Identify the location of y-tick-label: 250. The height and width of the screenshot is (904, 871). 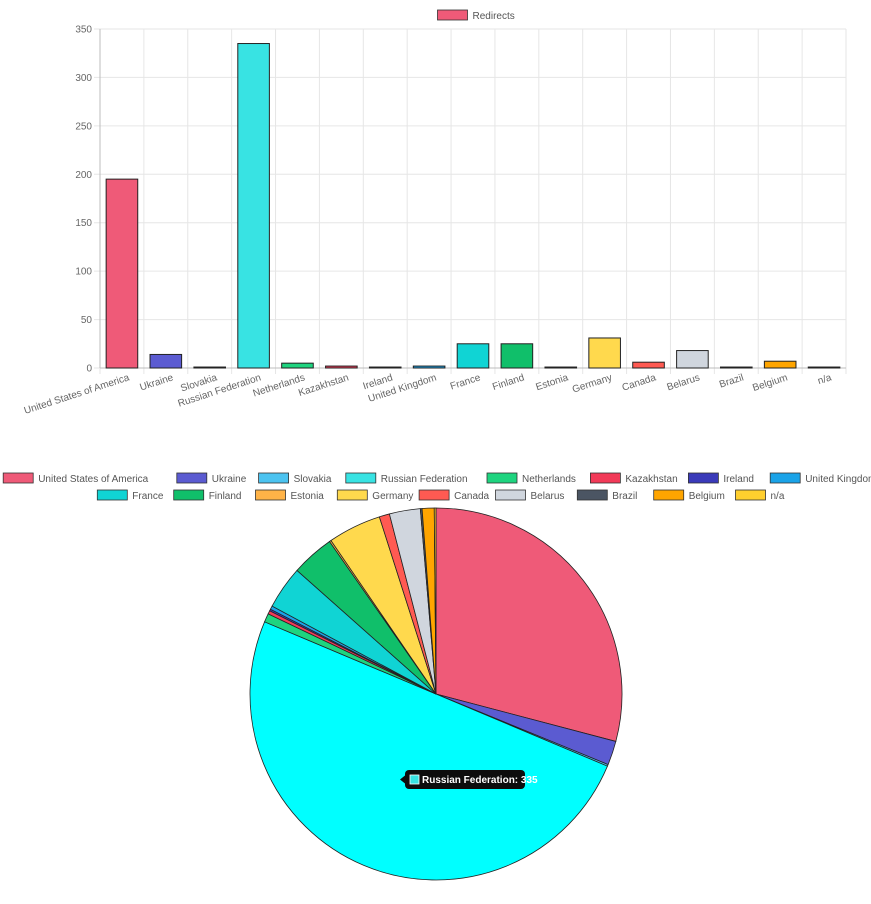
(83, 126).